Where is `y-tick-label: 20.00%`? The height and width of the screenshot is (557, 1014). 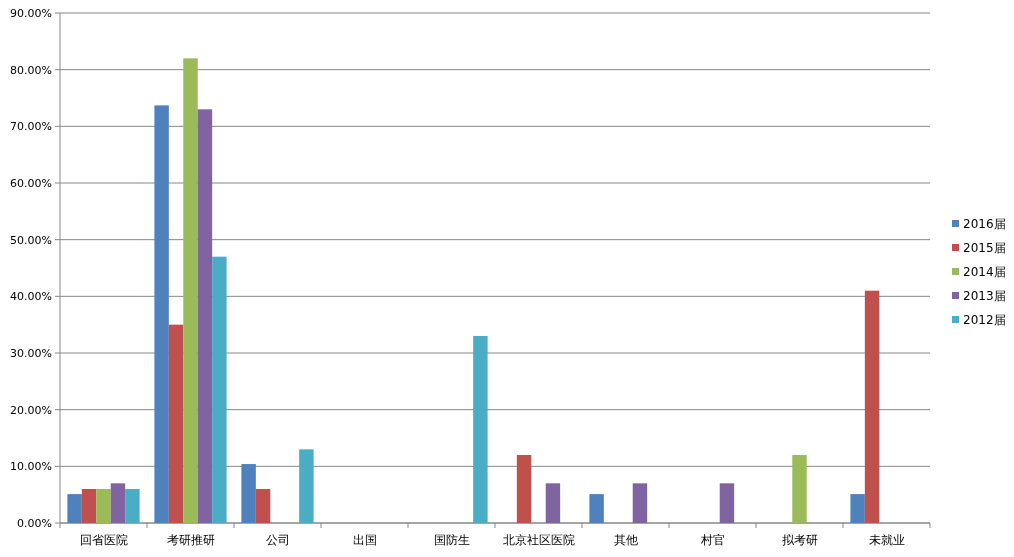
y-tick-label: 20.00% is located at coordinates (31, 410).